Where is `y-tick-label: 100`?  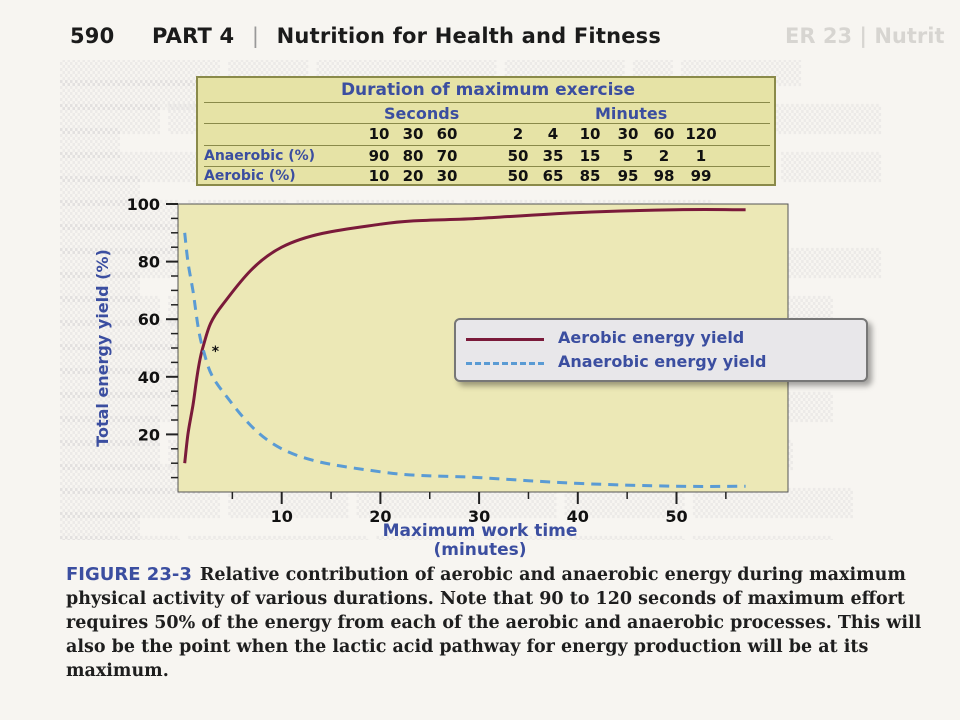 y-tick-label: 100 is located at coordinates (143, 204).